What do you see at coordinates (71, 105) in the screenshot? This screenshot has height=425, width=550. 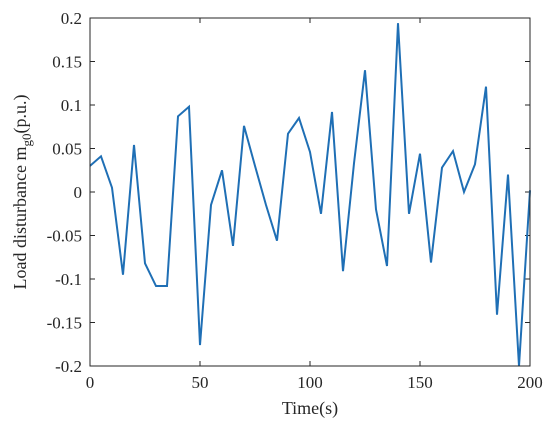 I see `y-tick-label: 0.1` at bounding box center [71, 105].